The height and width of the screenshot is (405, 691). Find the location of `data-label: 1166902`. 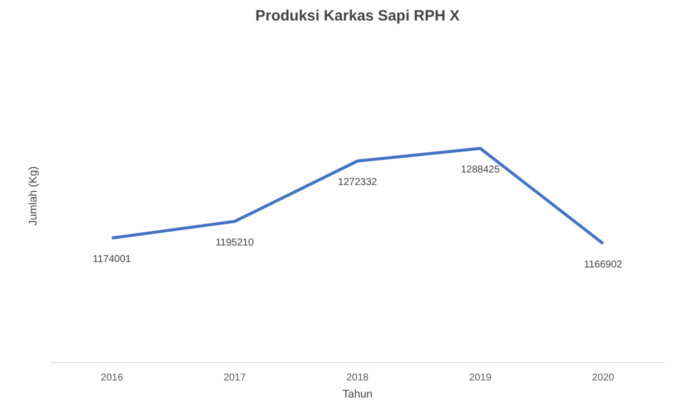

data-label: 1166902 is located at coordinates (603, 265).